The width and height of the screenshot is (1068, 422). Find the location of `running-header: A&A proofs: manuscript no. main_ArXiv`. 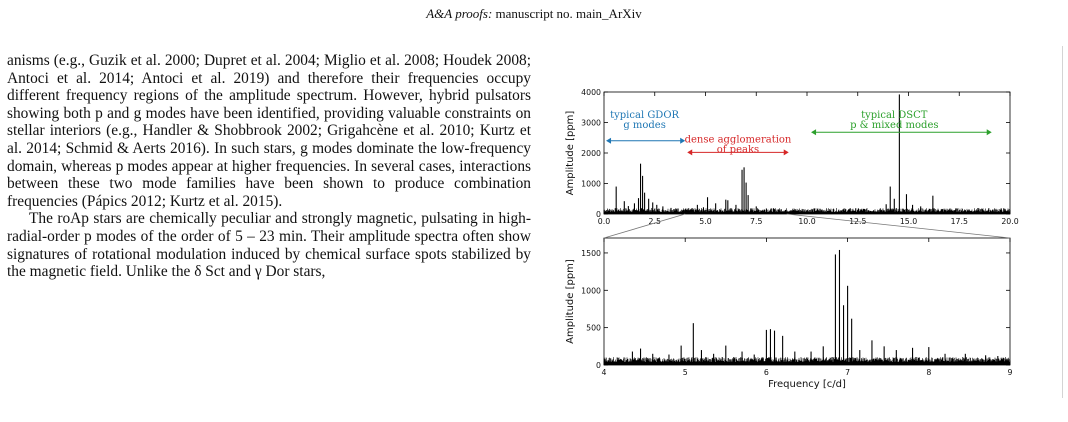

running-header: A&A proofs: manuscript no. main_ArXiv is located at coordinates (534, 14).